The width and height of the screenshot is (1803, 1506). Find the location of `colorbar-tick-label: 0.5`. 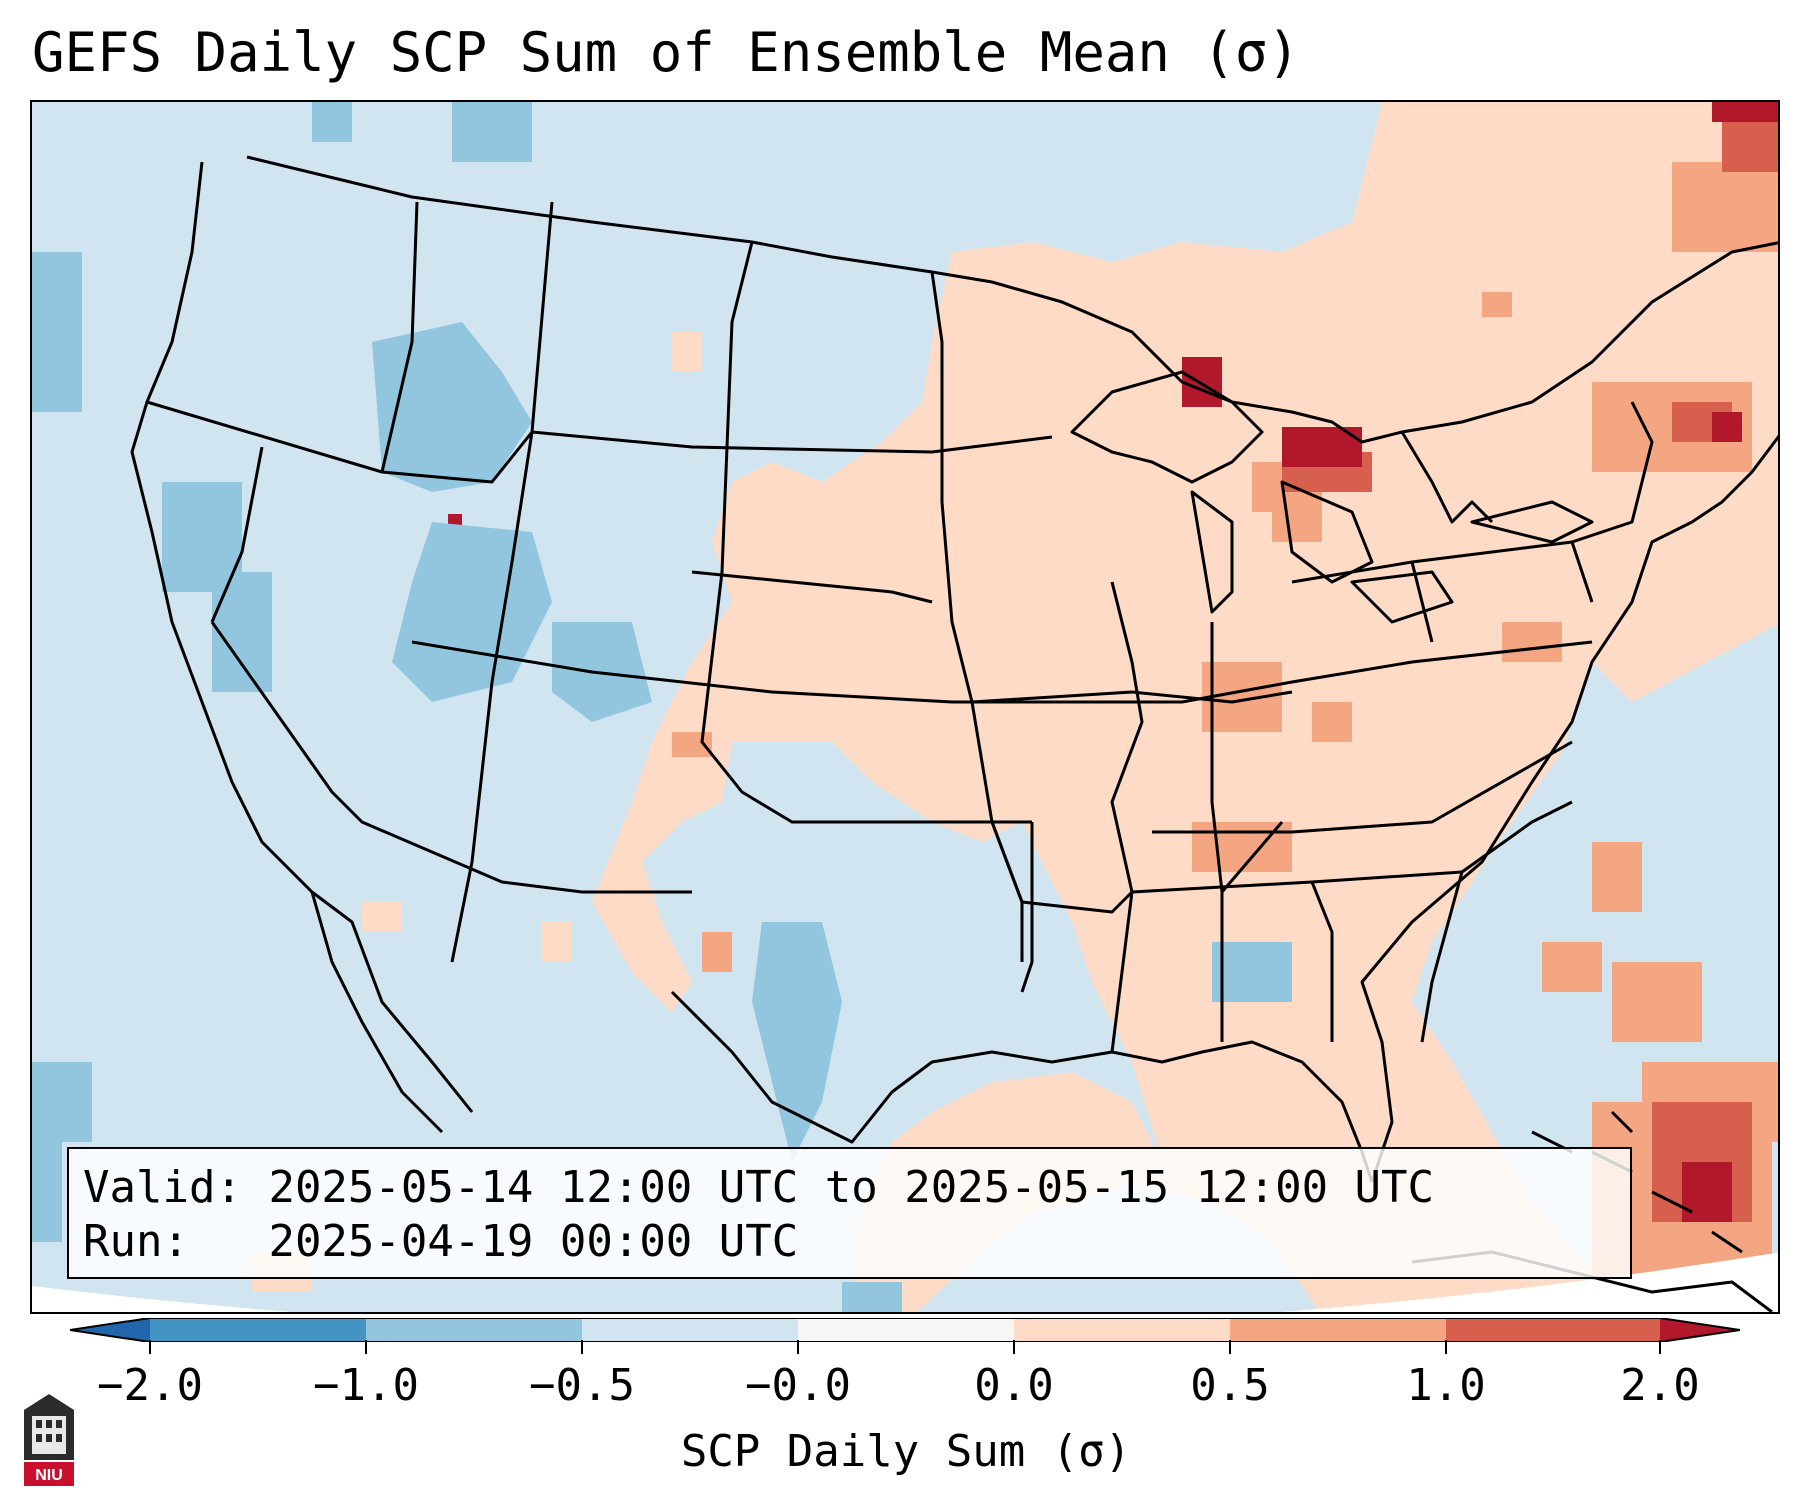

colorbar-tick-label: 0.5 is located at coordinates (1230, 1385).